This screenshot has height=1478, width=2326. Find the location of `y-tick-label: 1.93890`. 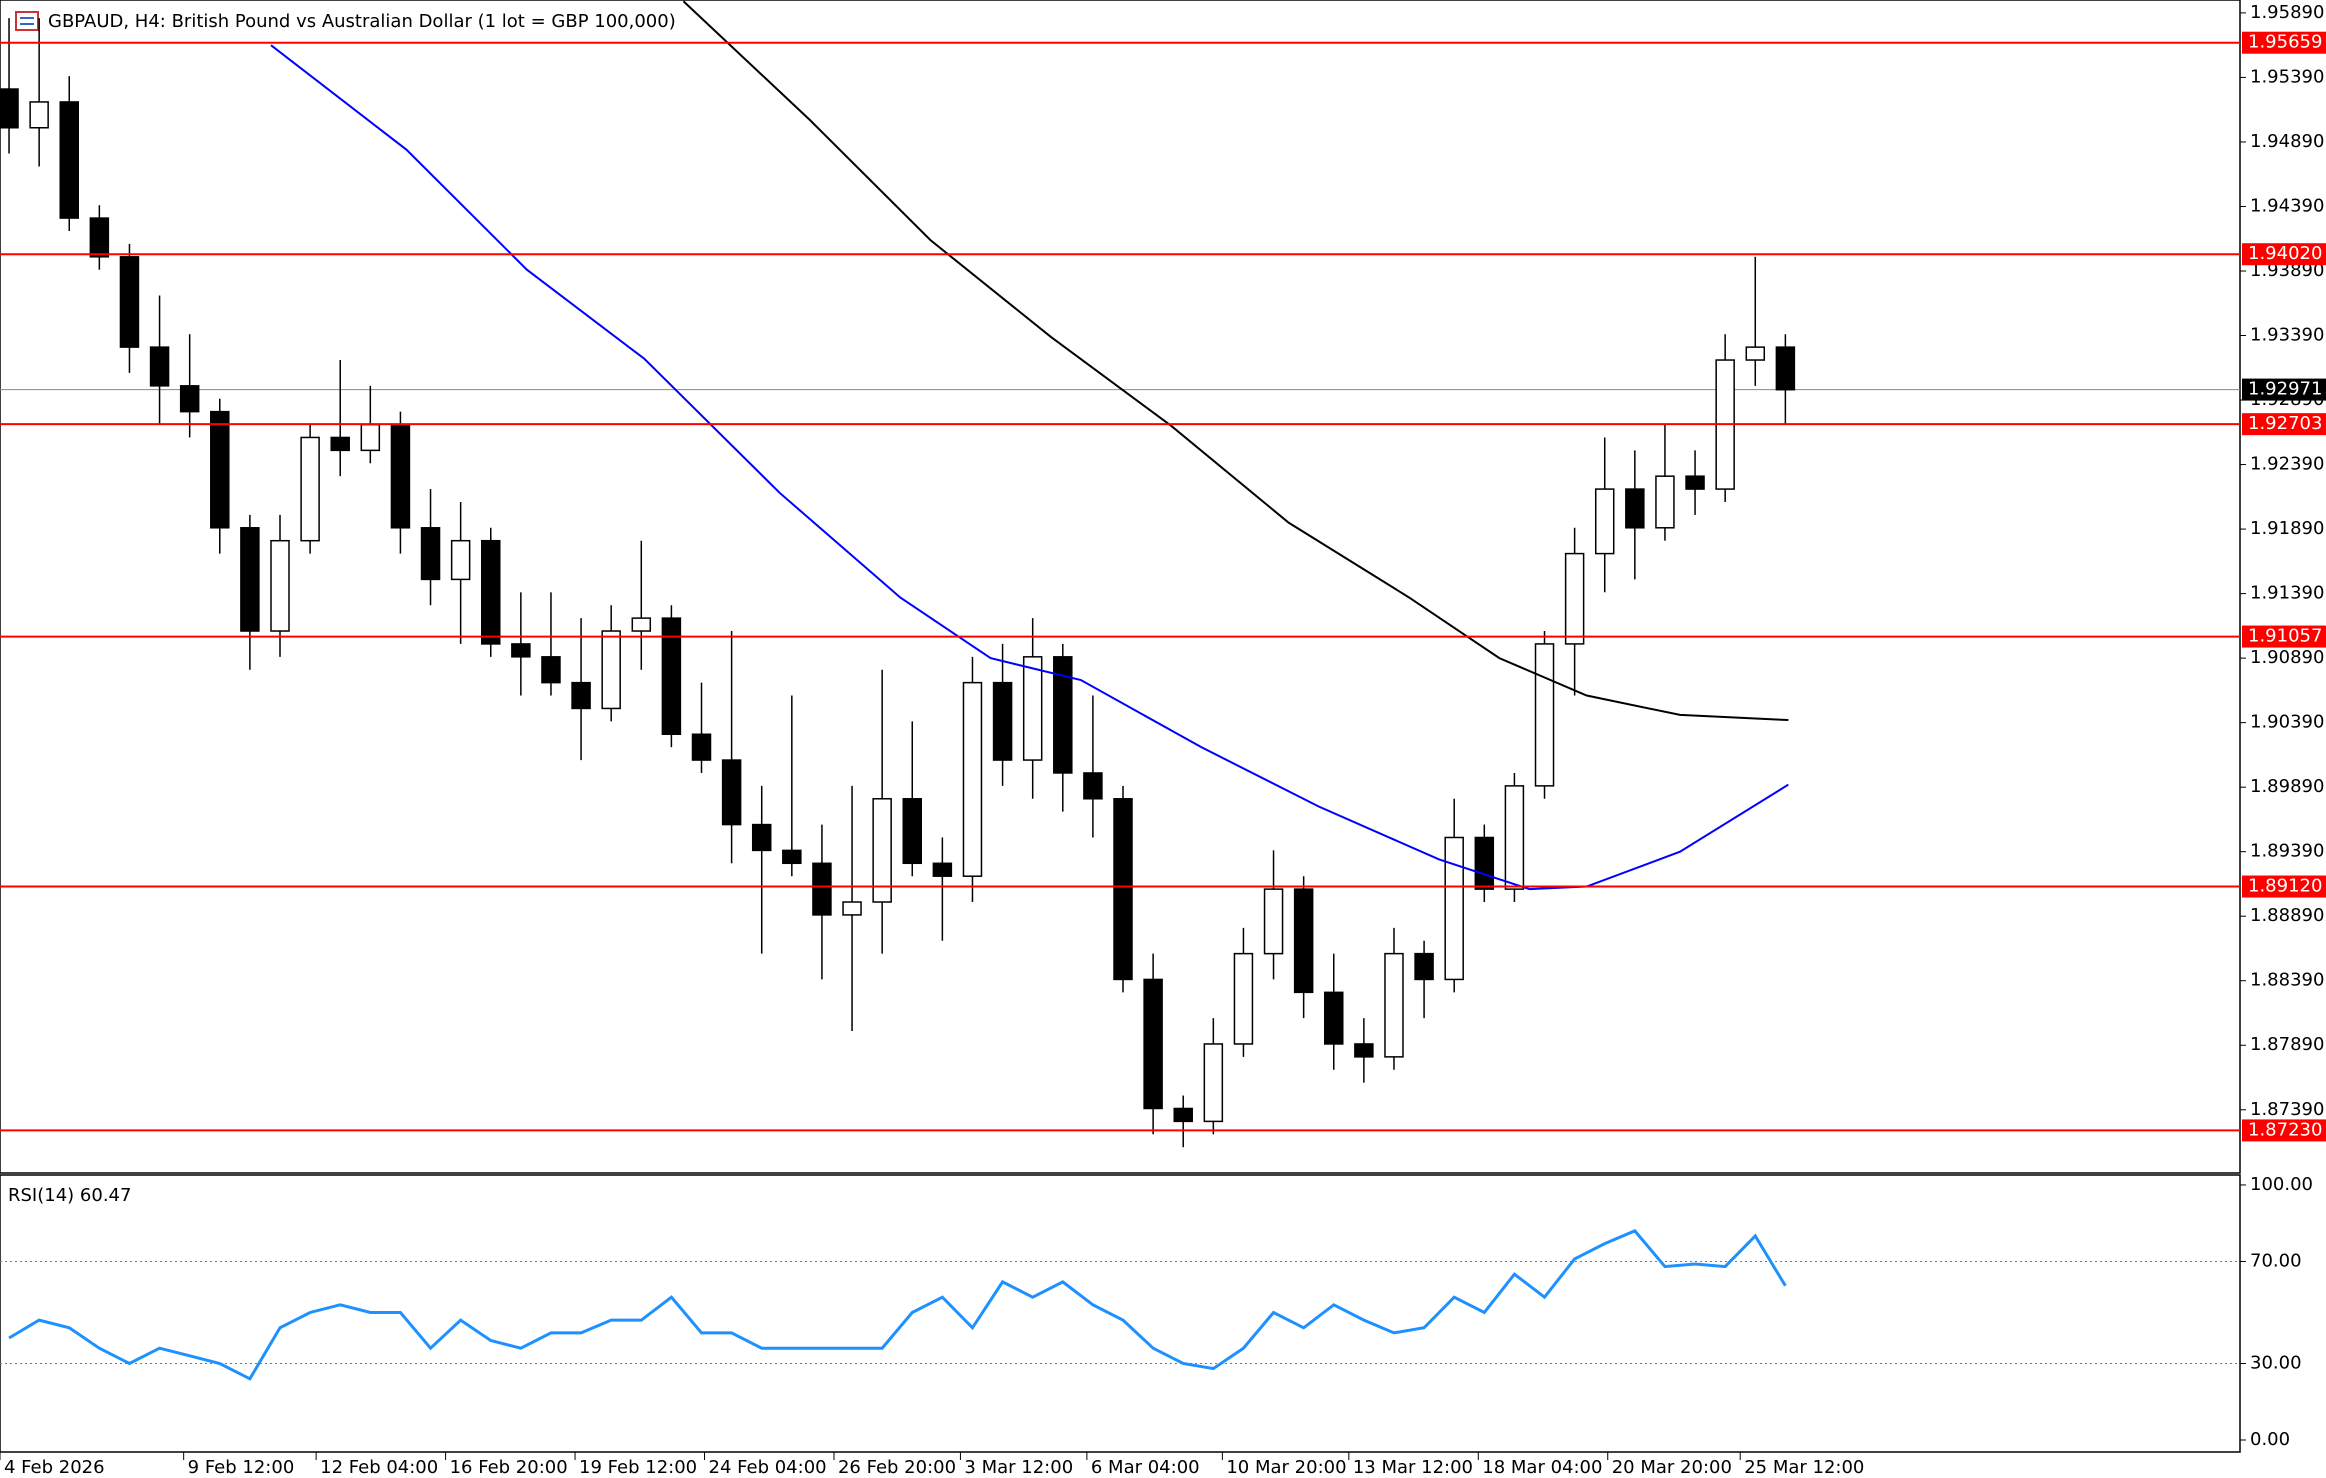

y-tick-label: 1.93890 is located at coordinates (2287, 270).